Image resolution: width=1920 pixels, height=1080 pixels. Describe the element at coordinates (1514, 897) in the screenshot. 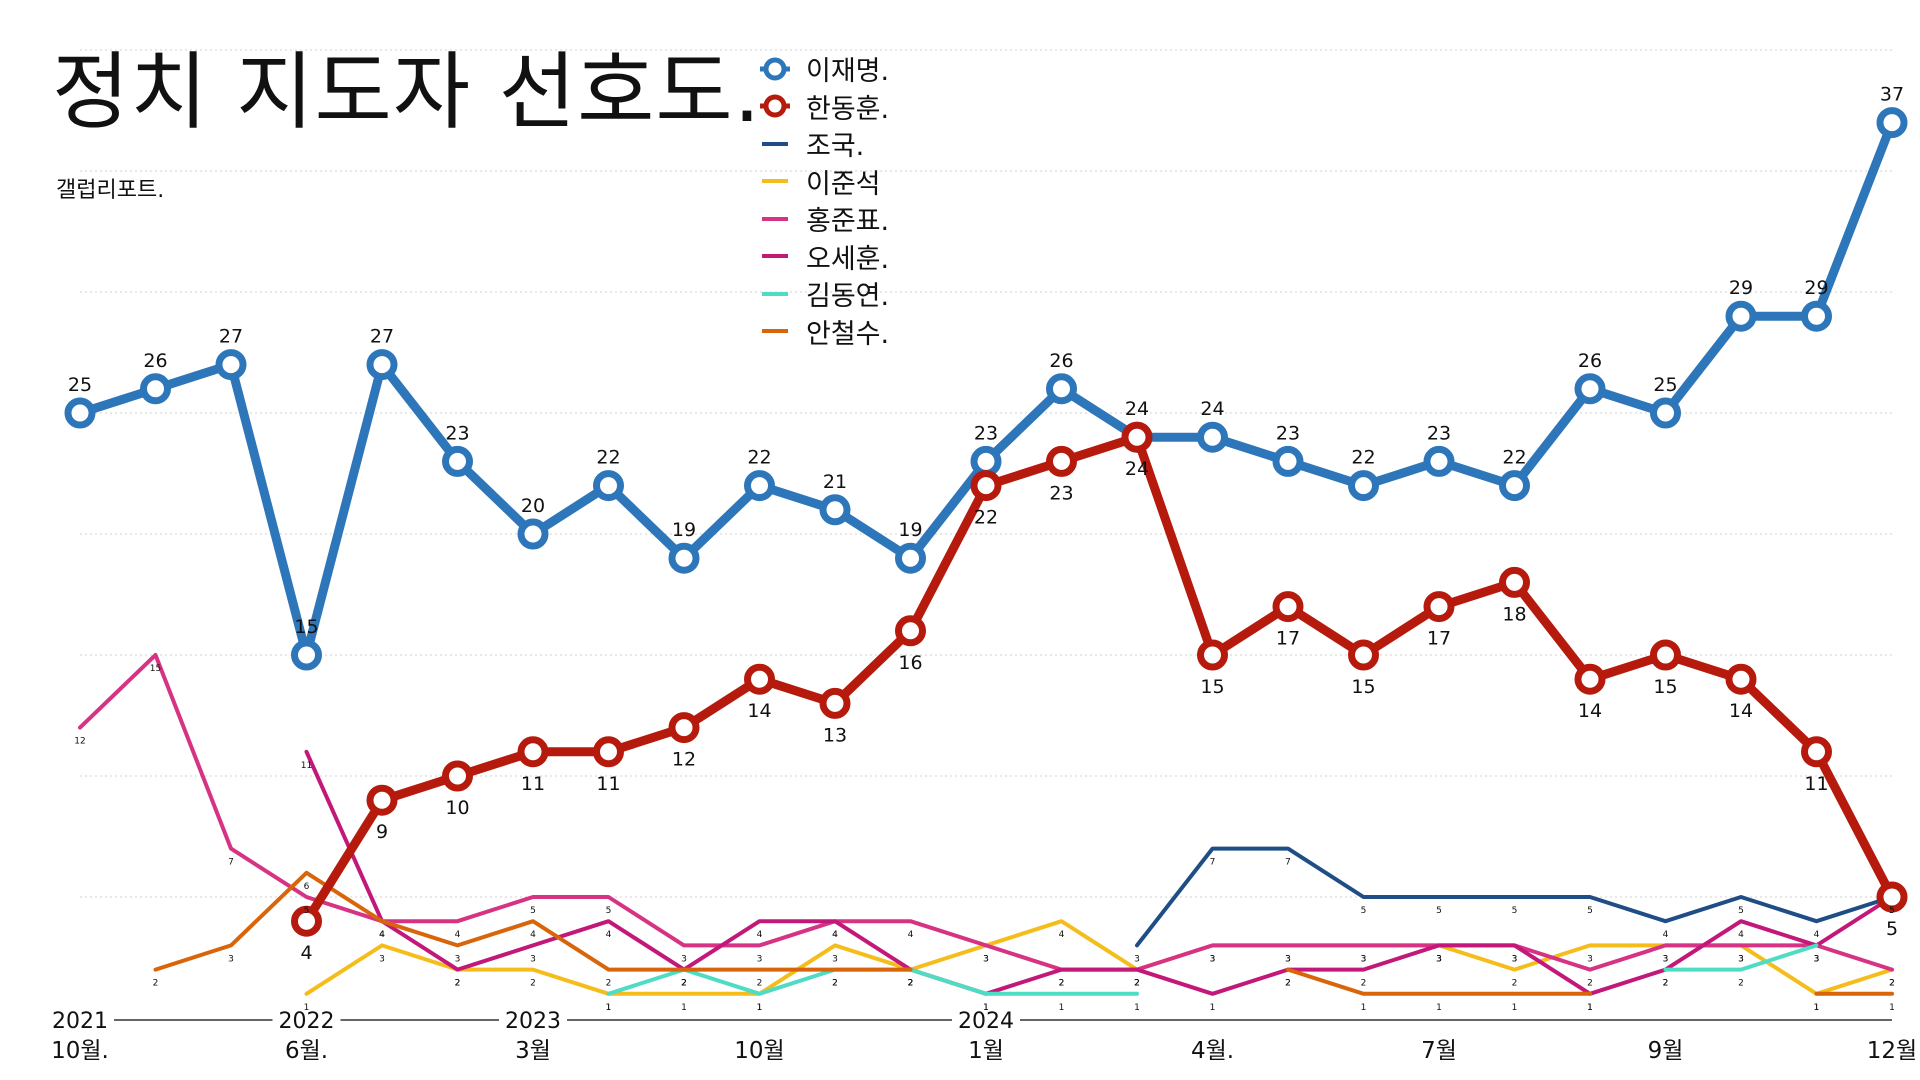

I see `series-line-조국` at that location.